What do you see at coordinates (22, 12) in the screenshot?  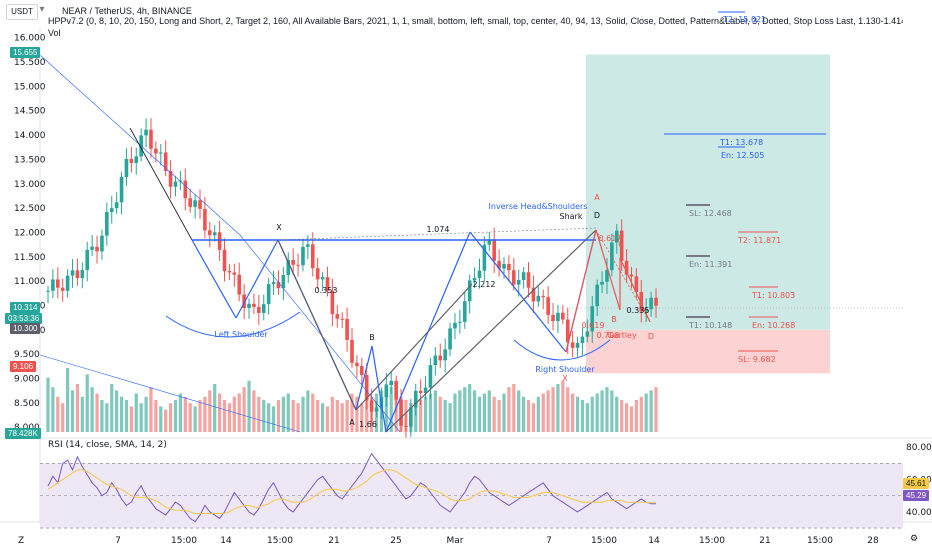 I see `currency-selector: USDT` at bounding box center [22, 12].